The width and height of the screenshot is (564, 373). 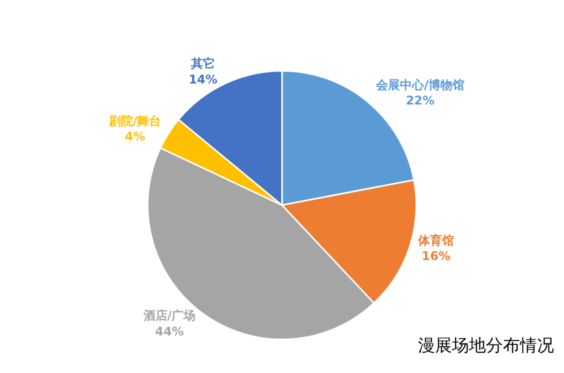 I want to click on text: 漫展场地分布情况, so click(x=486, y=346).